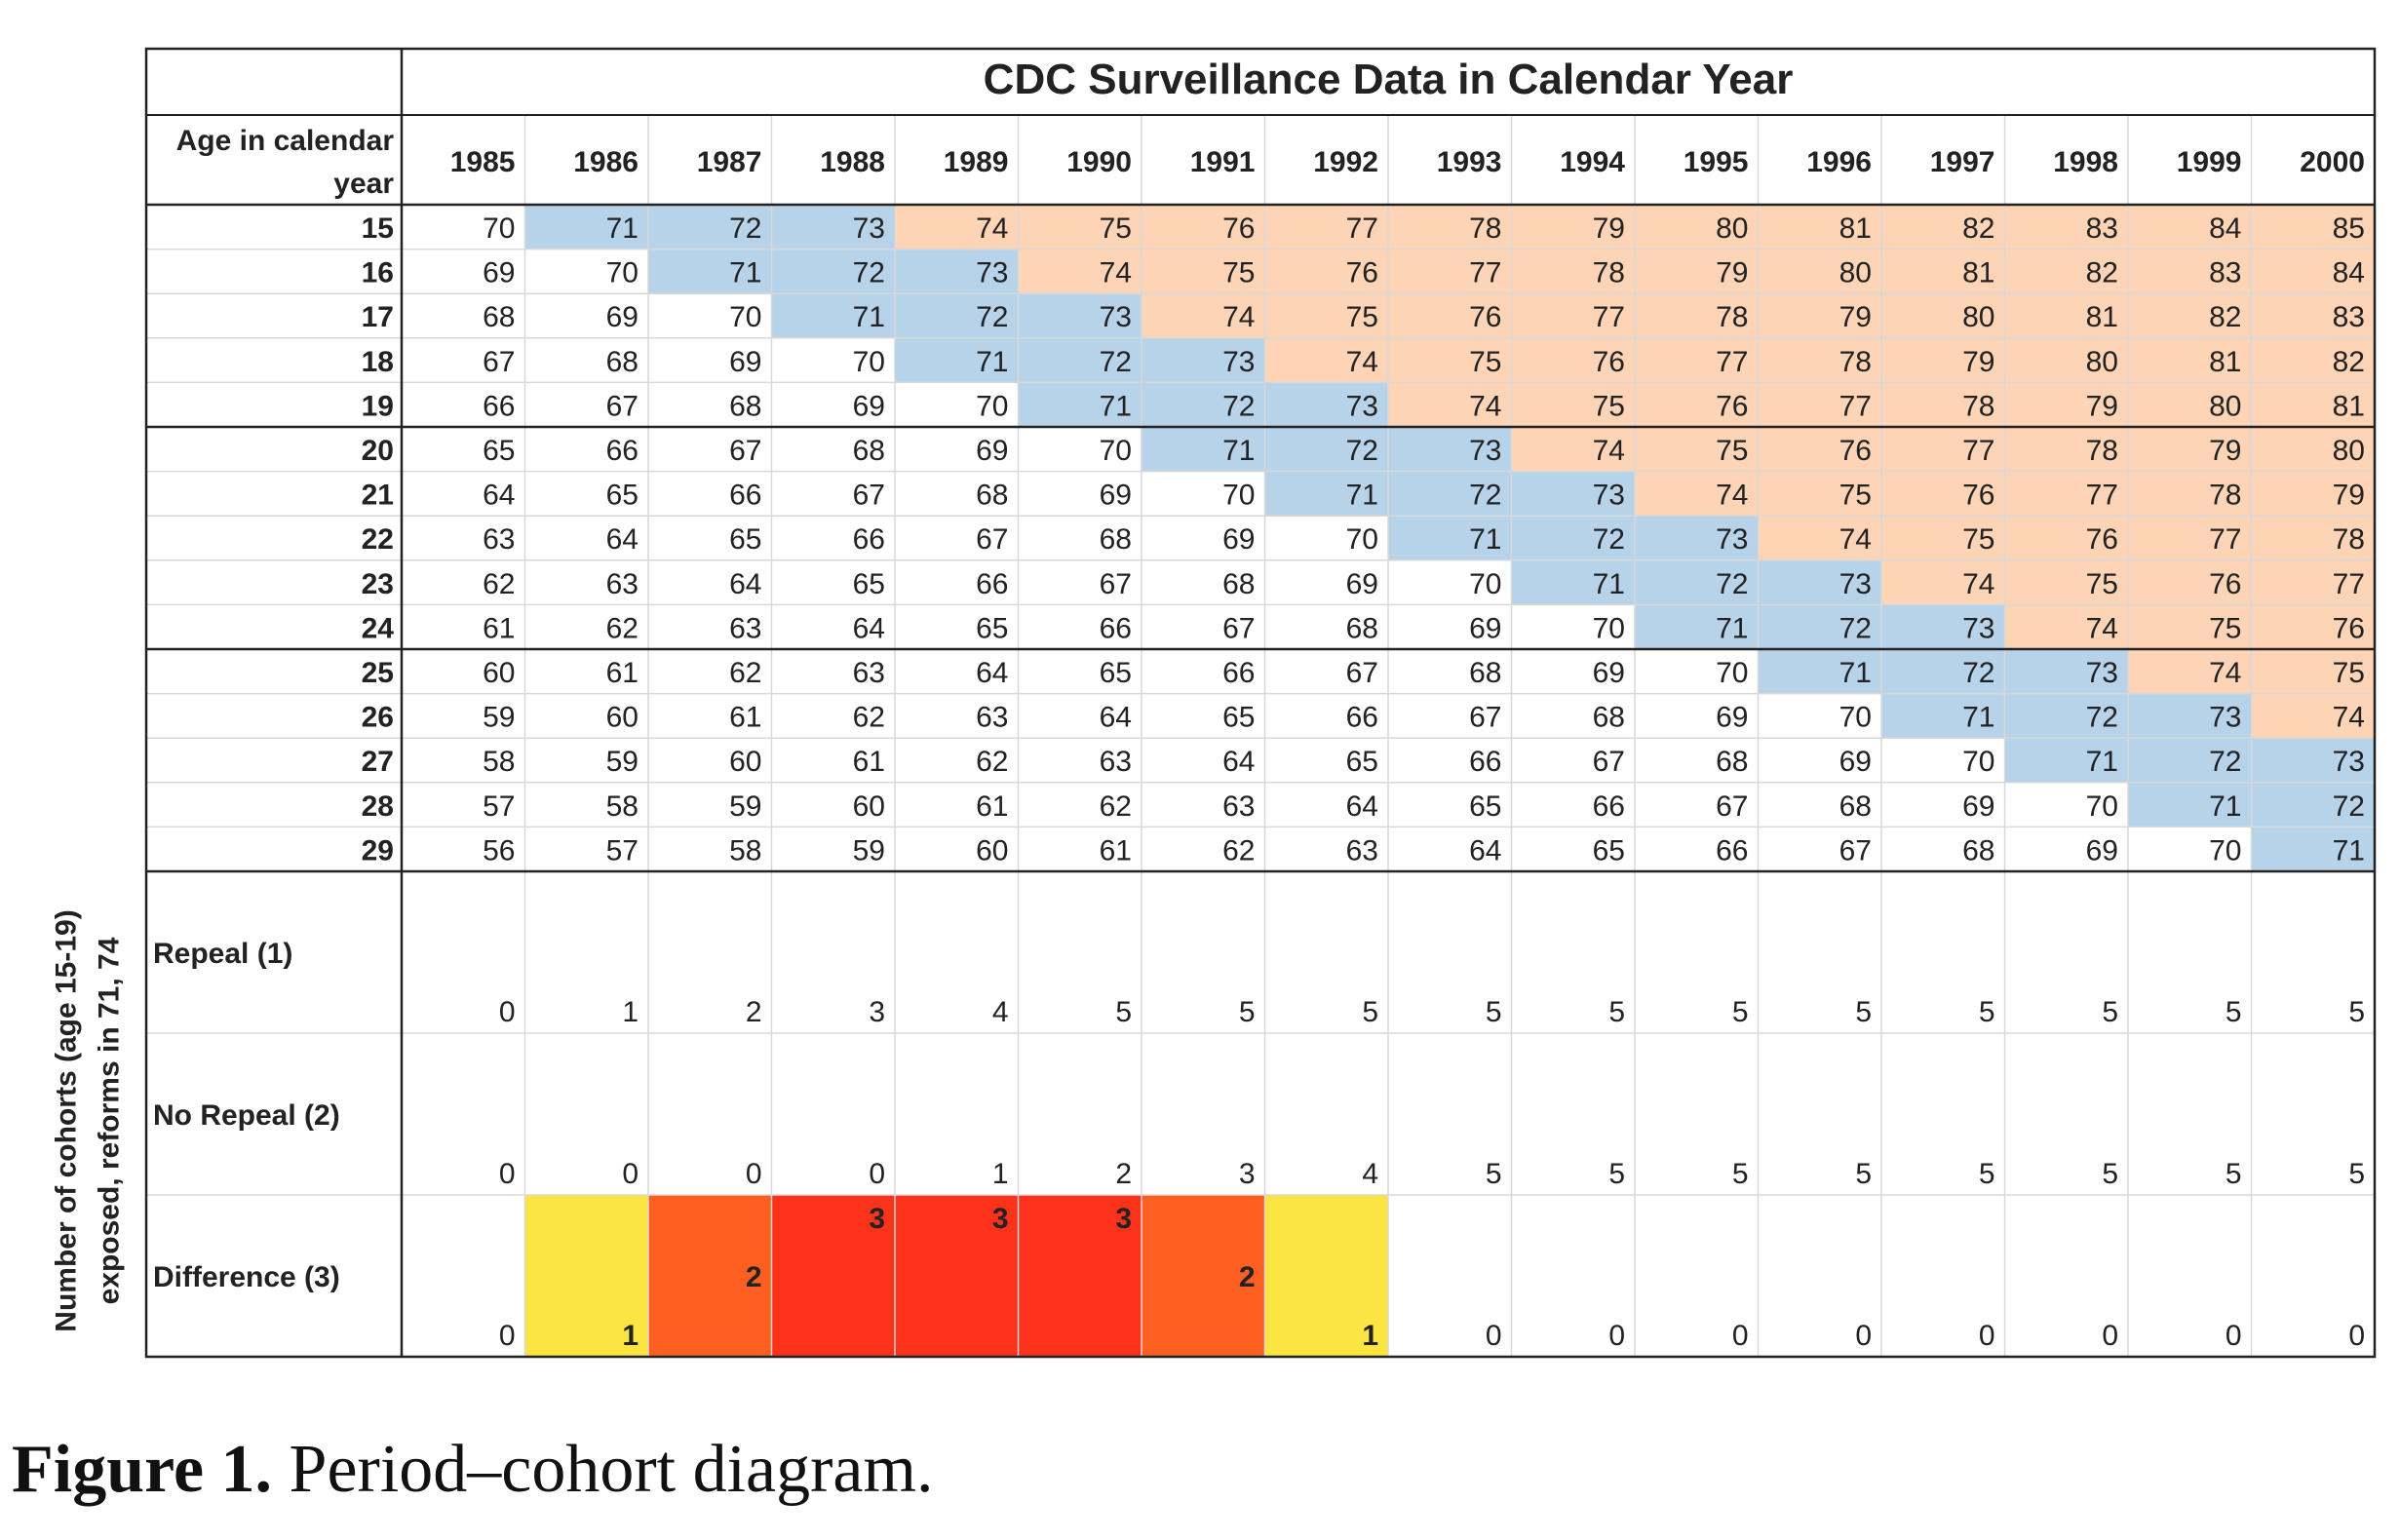 This screenshot has width=2400, height=1540. What do you see at coordinates (1469, 162) in the screenshot?
I see `year-header-1993: 1993` at bounding box center [1469, 162].